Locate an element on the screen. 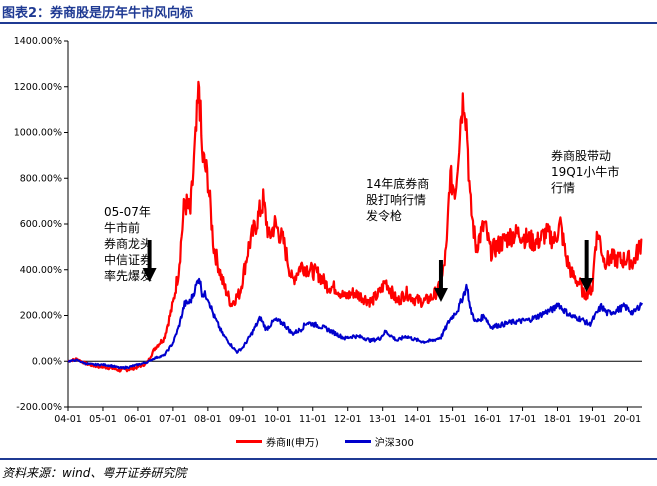  legend-item-csi300: 沪深300 is located at coordinates (379, 441).